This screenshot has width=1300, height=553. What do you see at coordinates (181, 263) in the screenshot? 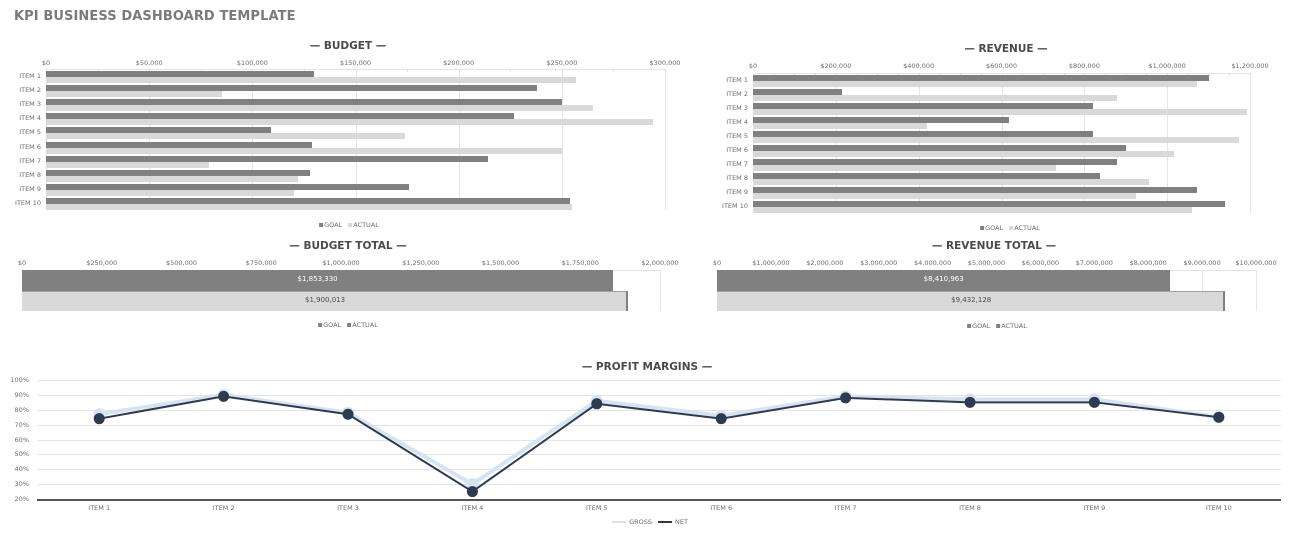
I see `x-tick-label: $500,000` at bounding box center [181, 263].